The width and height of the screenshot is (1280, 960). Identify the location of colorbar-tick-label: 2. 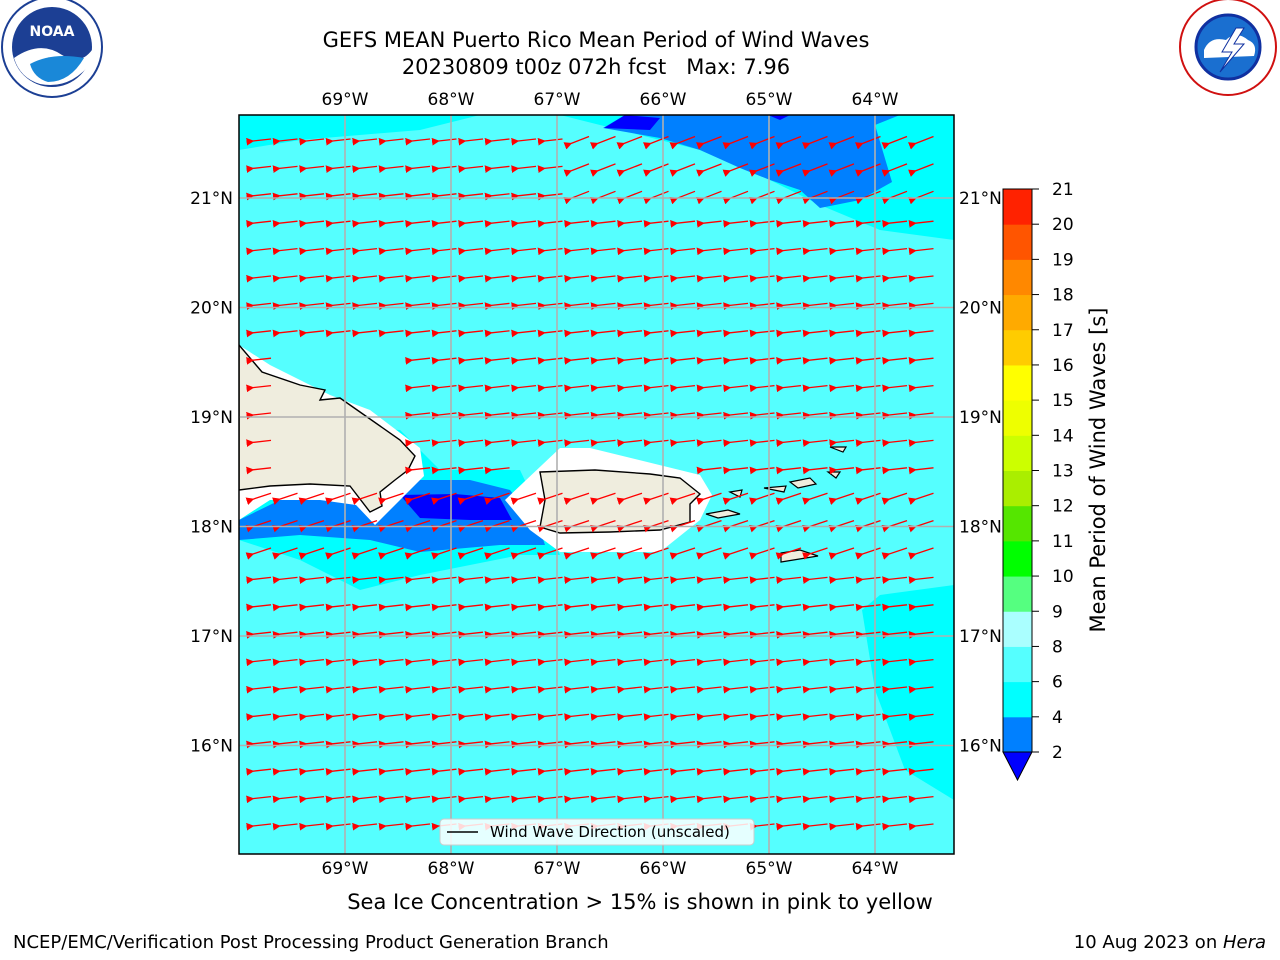
(1057, 753).